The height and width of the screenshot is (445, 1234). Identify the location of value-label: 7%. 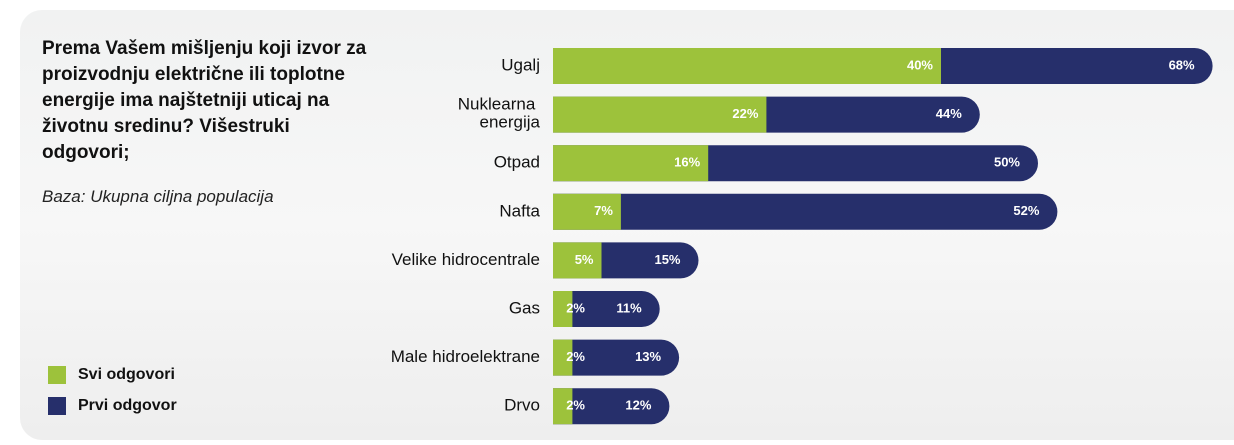
(603, 210).